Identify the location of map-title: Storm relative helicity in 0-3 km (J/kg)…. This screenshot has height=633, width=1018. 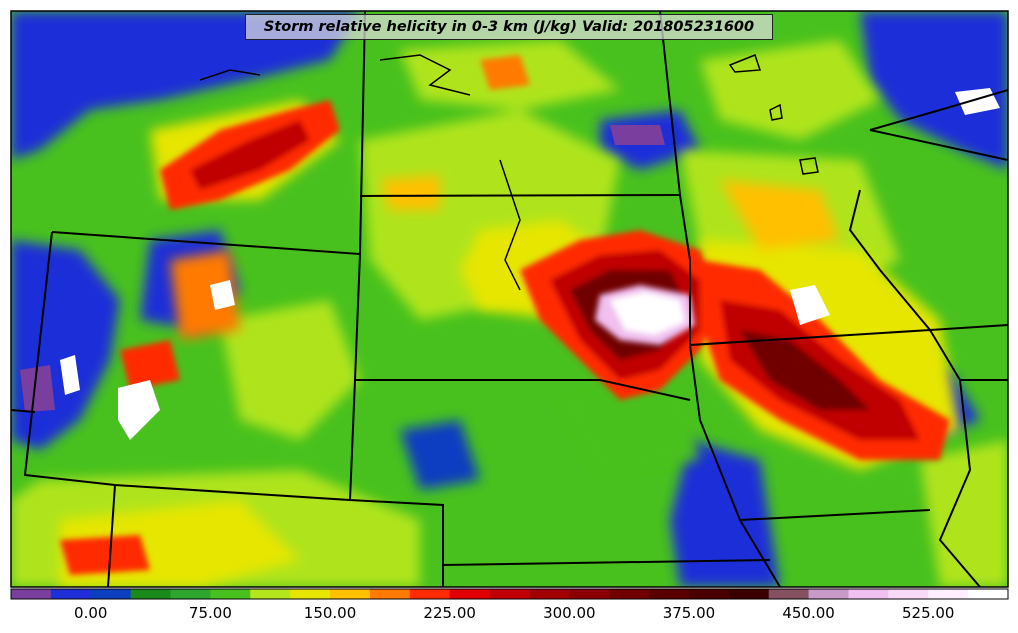
(509, 27).